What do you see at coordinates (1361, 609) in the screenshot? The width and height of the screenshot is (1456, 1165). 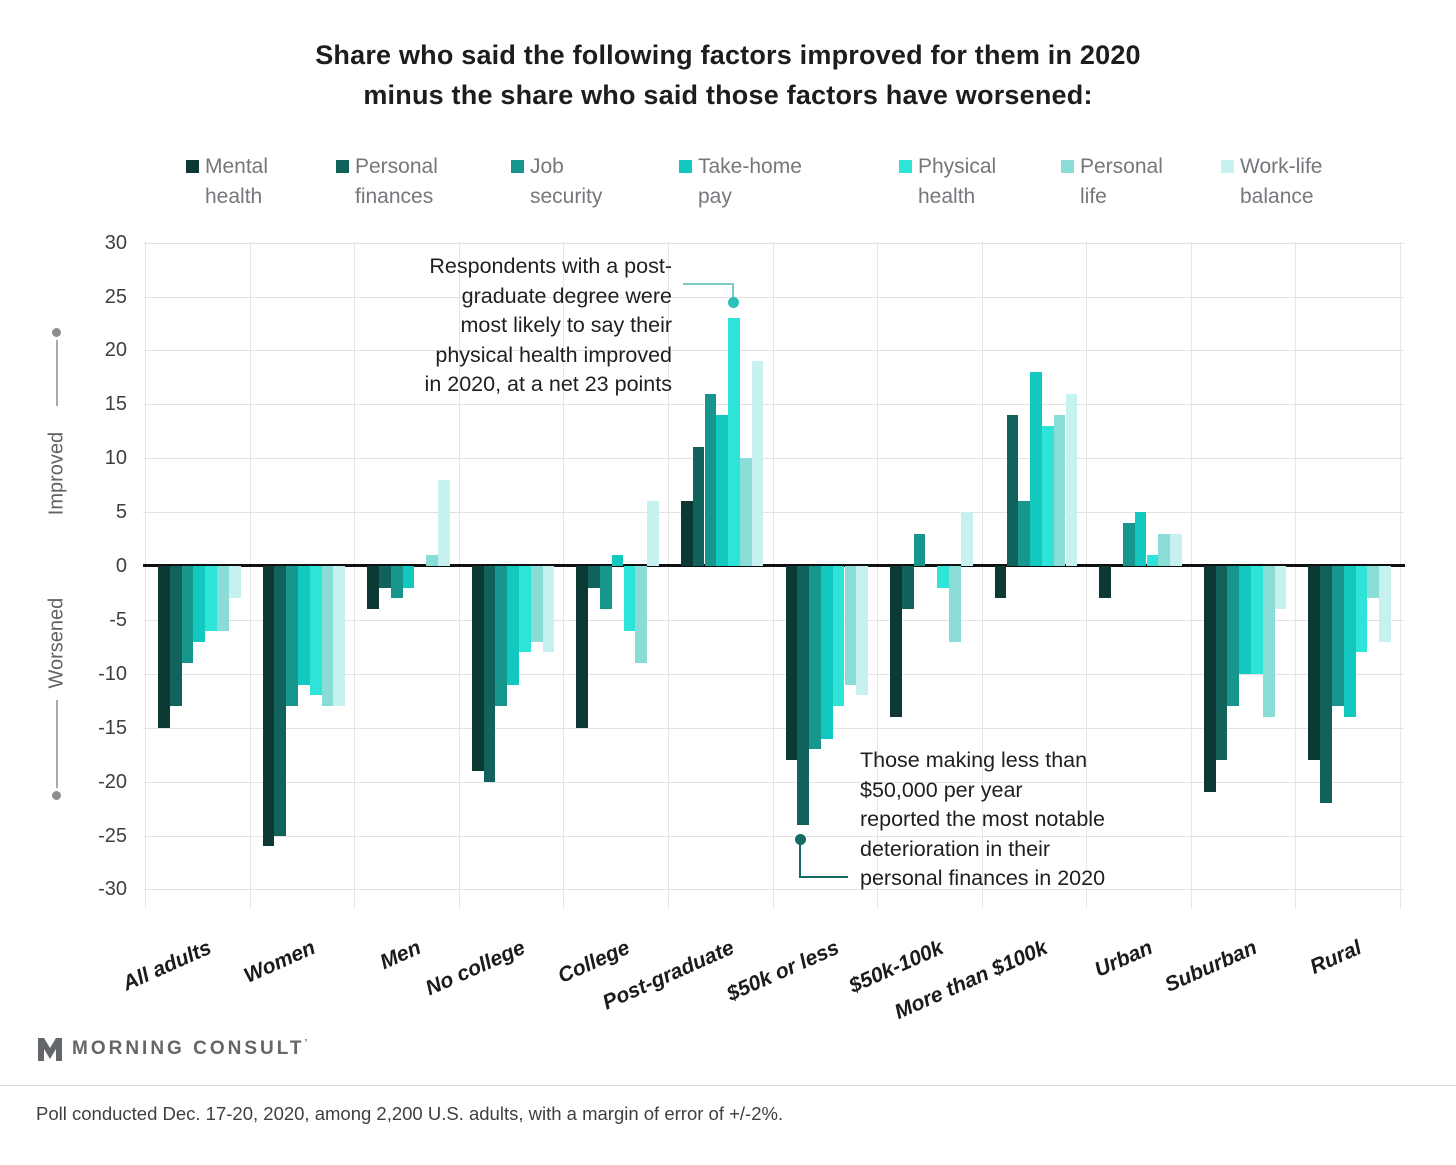 I see `bar-physical-health-rural` at bounding box center [1361, 609].